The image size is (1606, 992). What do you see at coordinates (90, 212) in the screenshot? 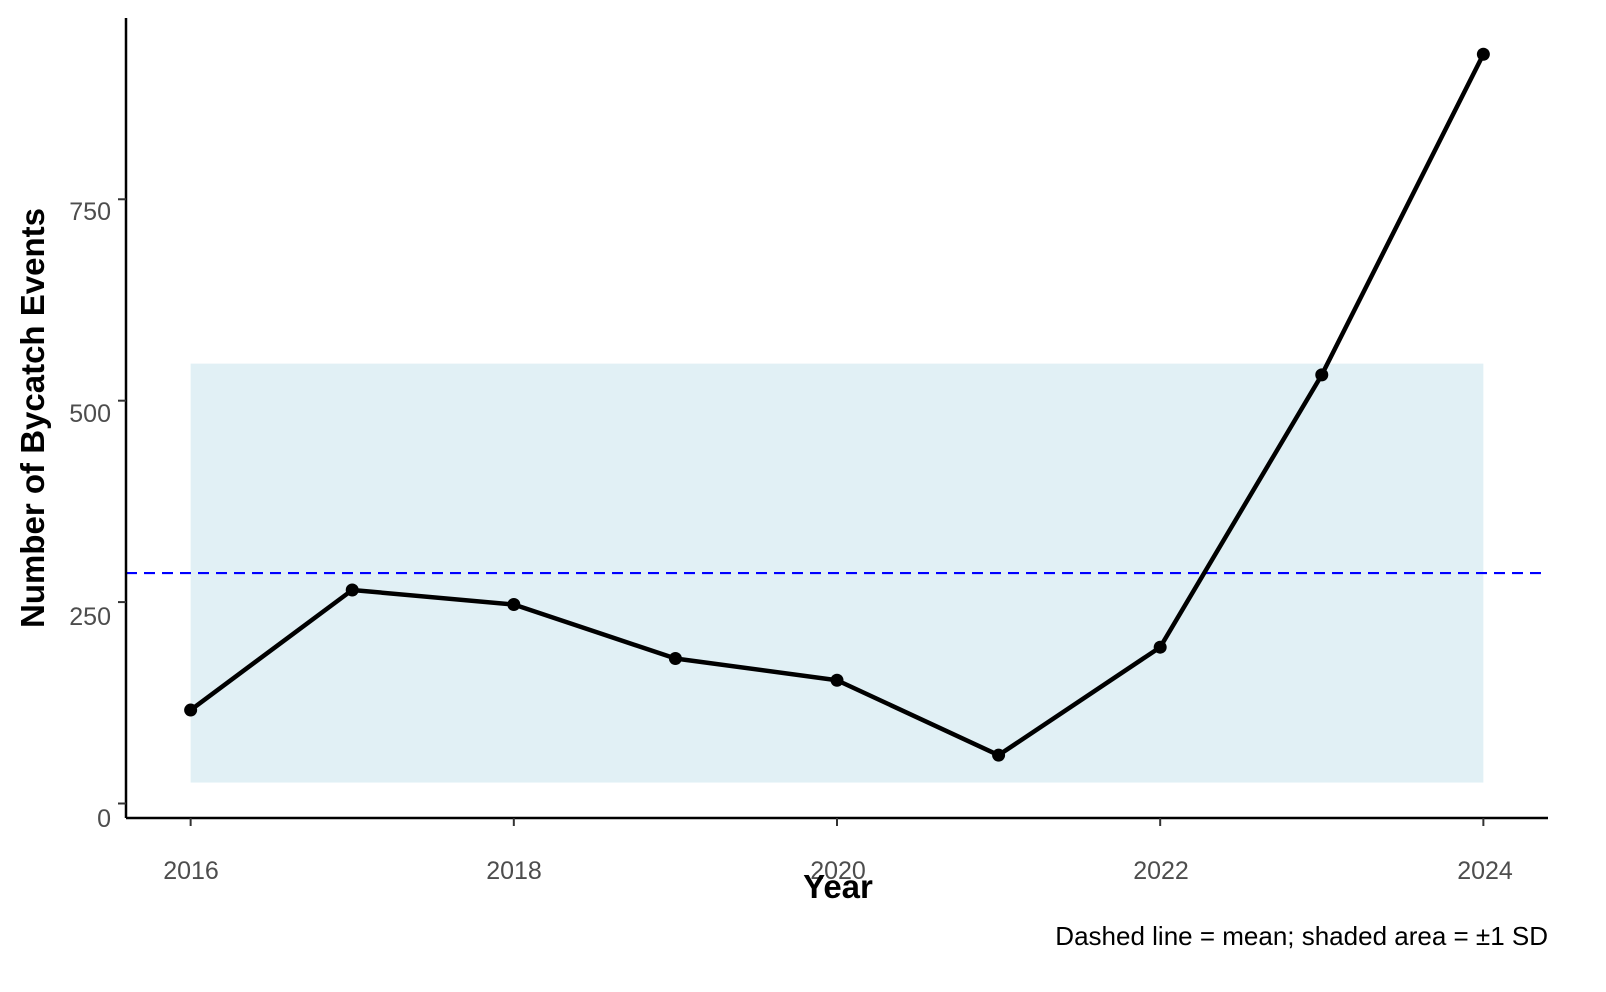
I see `y-tick-label: 750` at bounding box center [90, 212].